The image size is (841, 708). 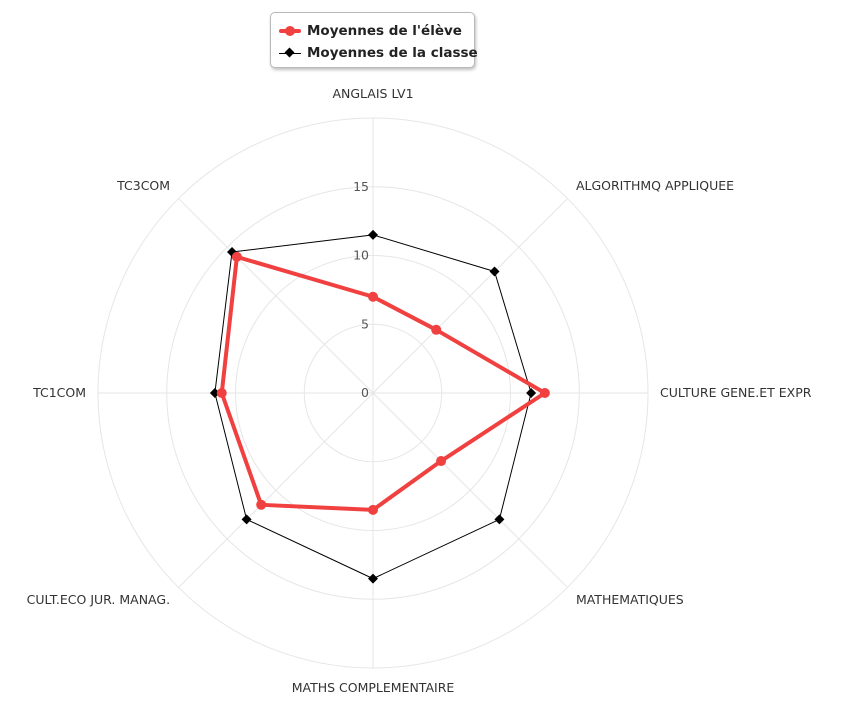 I want to click on radial-tick-label: 10, so click(x=361, y=255).